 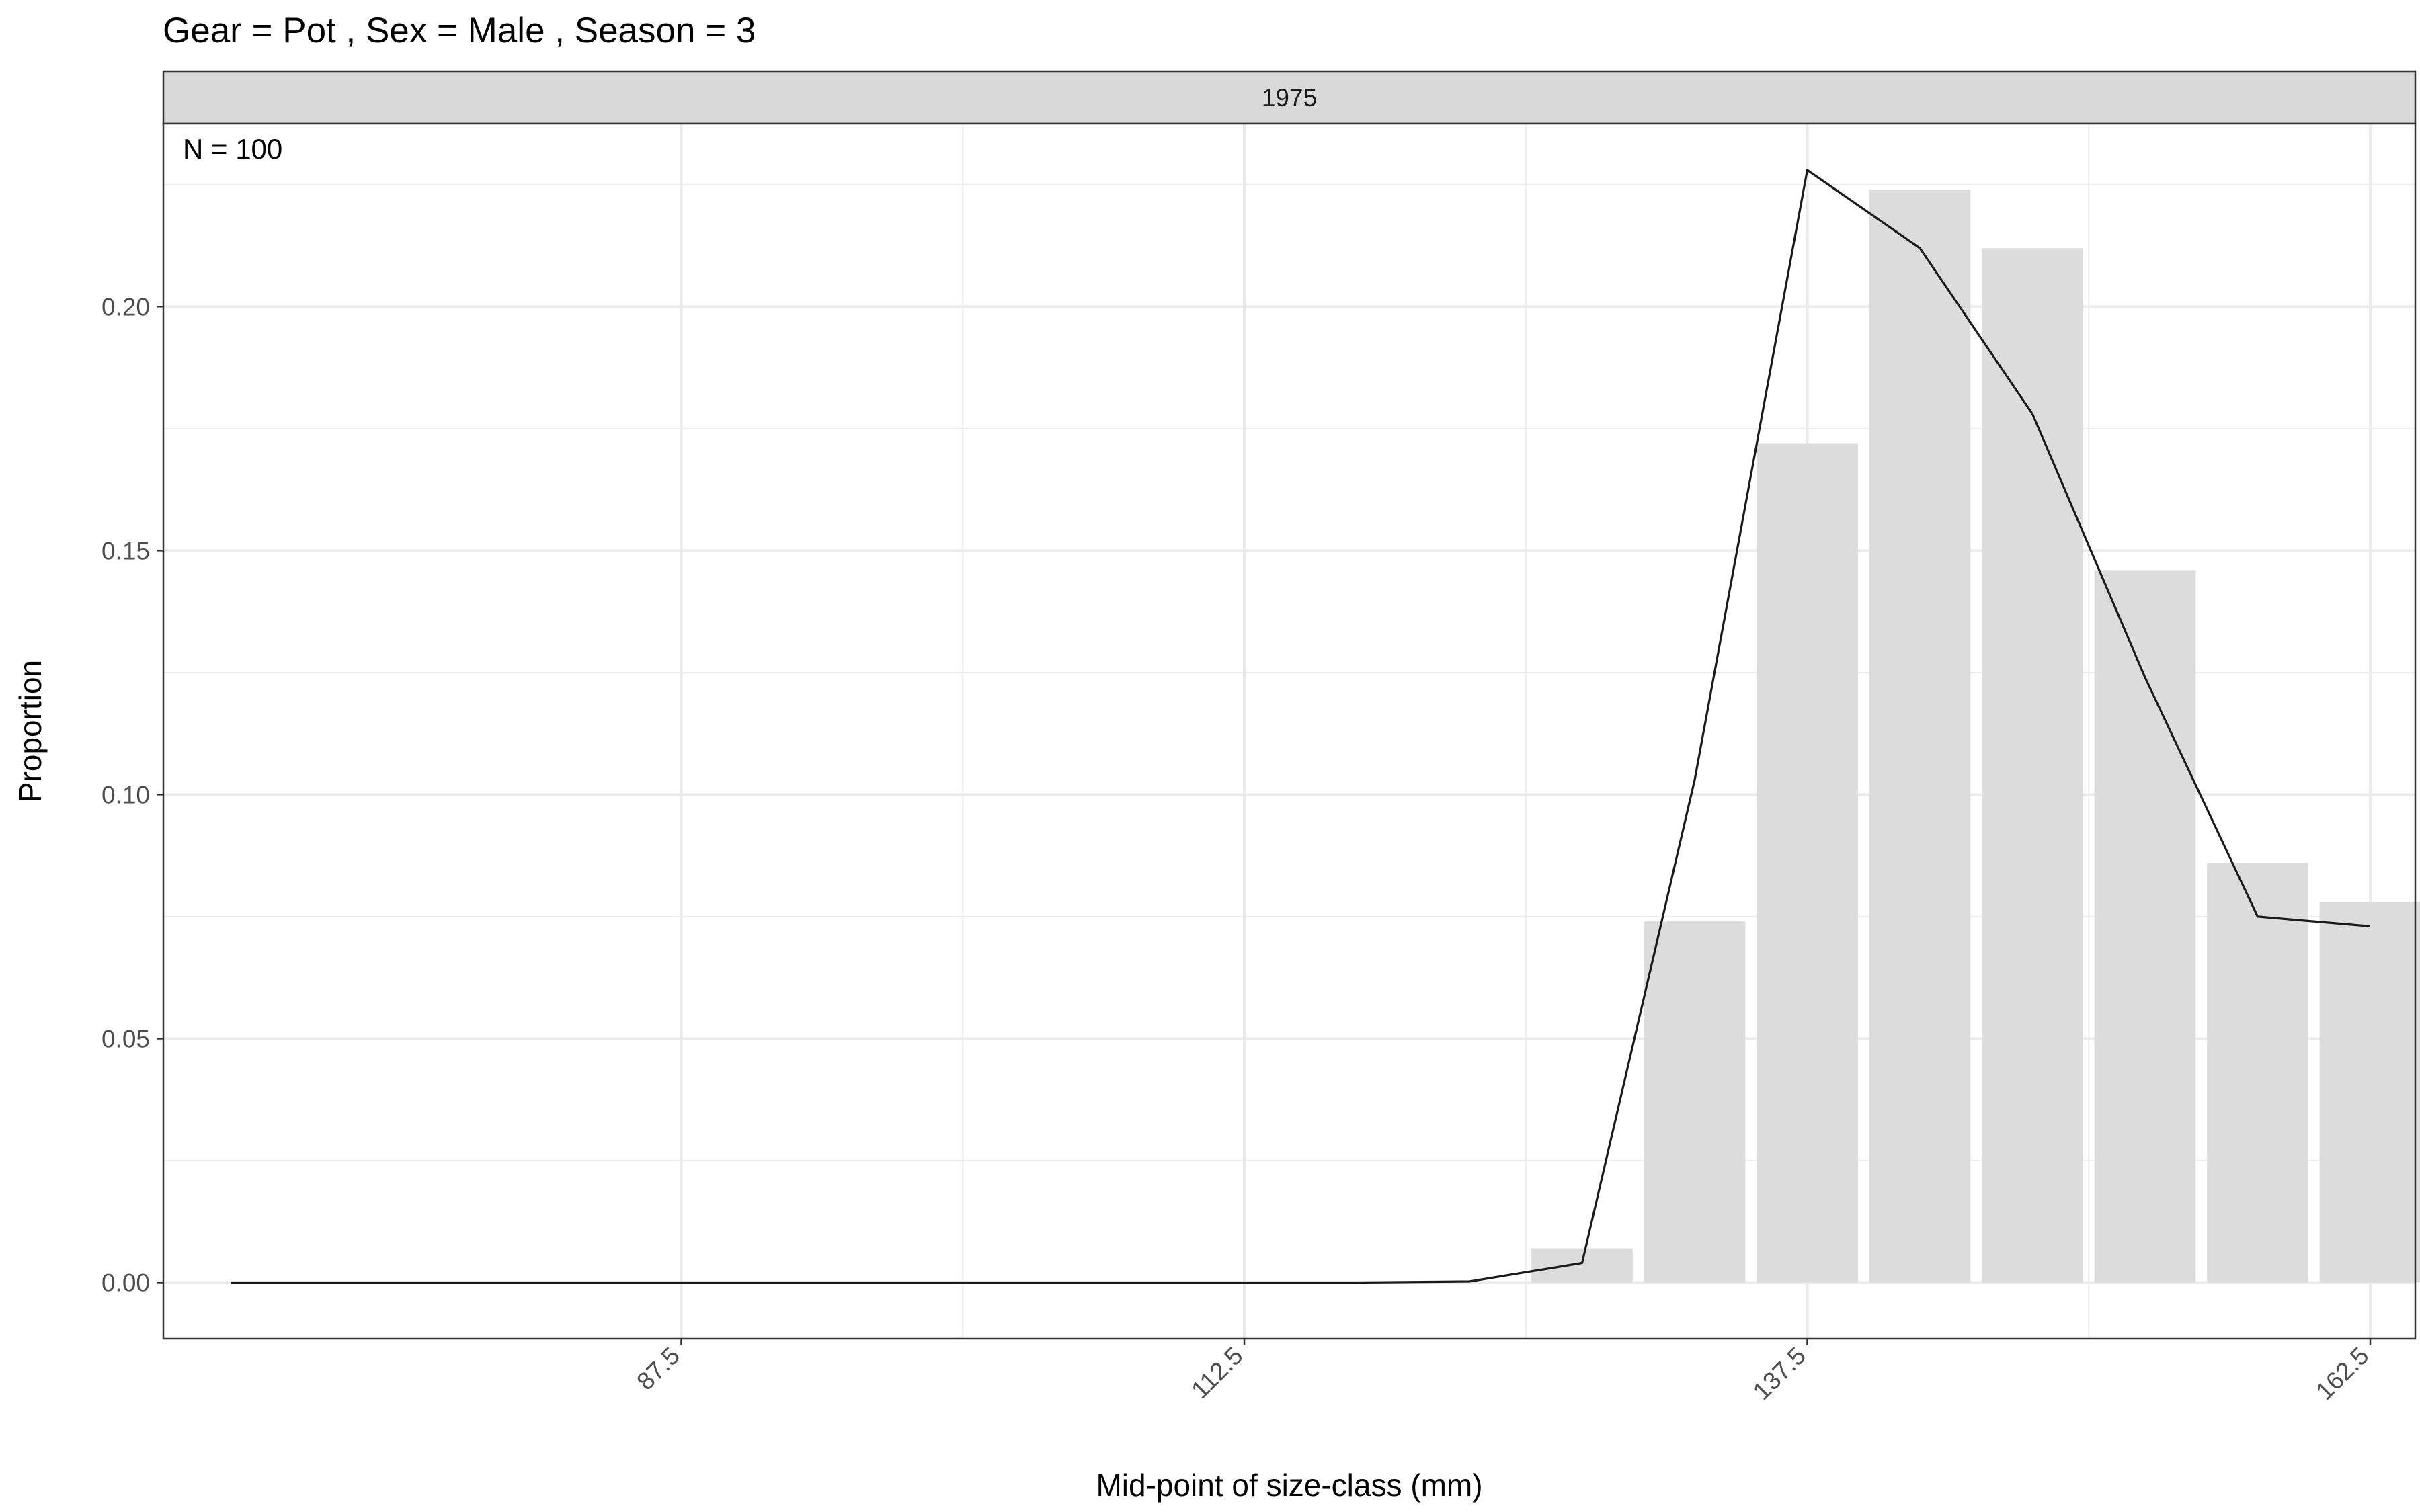 I want to click on y-tick-label: 0.10, so click(x=126, y=795).